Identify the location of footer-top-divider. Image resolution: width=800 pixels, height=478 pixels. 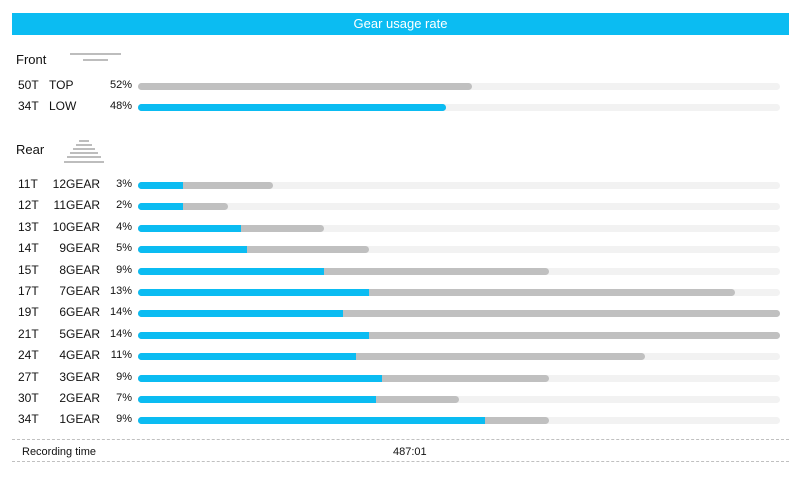
(400, 439).